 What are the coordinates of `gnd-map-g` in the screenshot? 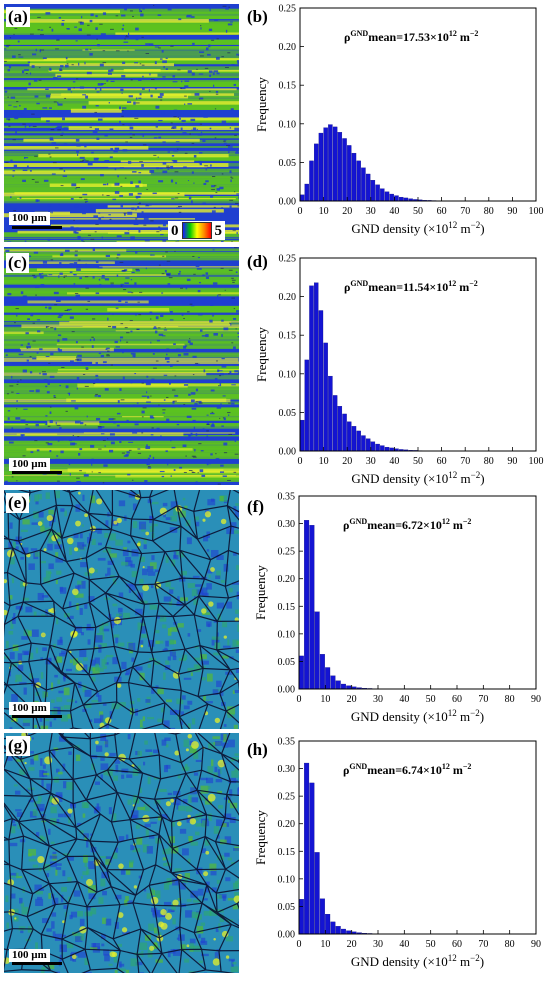 It's located at (121, 853).